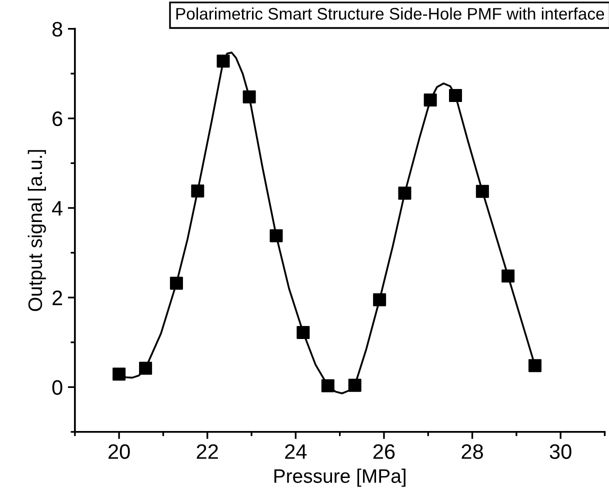 This screenshot has width=609, height=497. Describe the element at coordinates (296, 451) in the screenshot. I see `x-tick-label: 24` at that location.